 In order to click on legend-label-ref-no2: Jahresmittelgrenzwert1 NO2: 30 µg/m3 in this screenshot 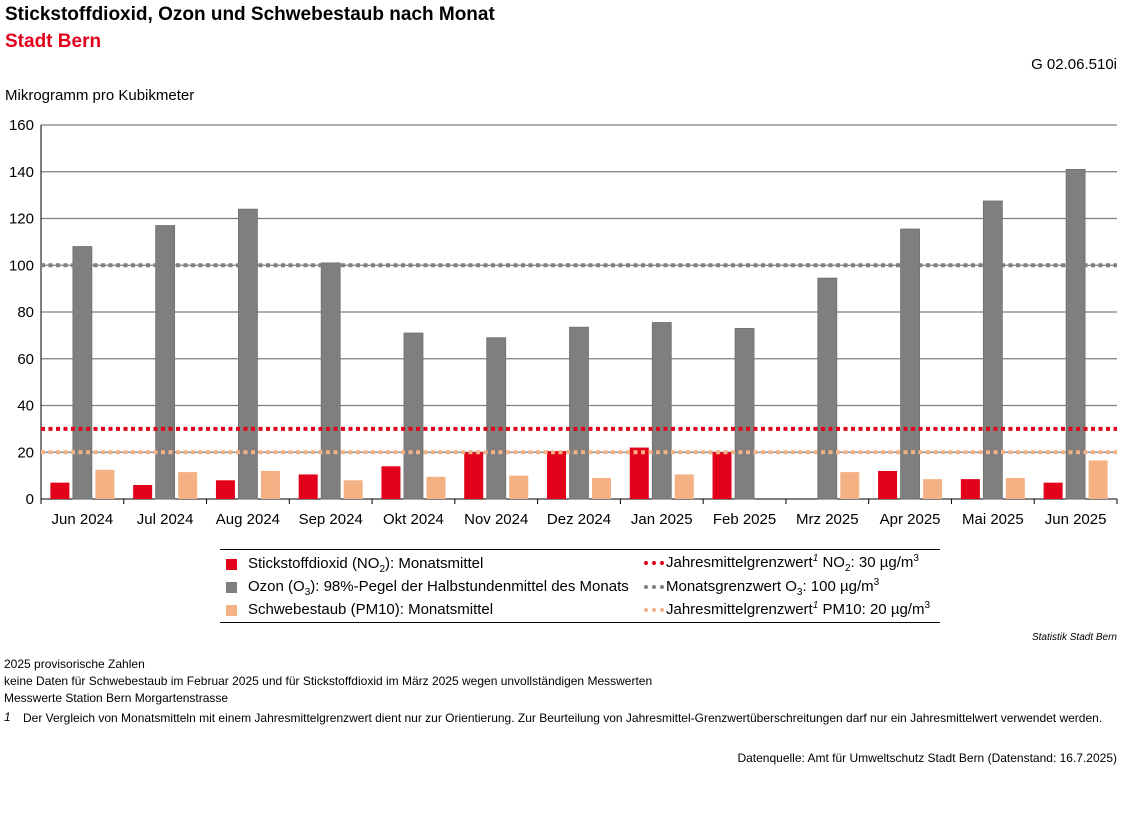, I will do `click(792, 563)`.